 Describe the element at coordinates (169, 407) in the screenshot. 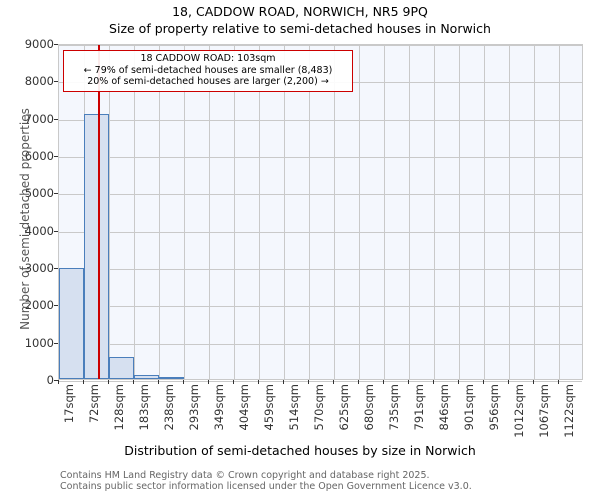

I see `x-axis-tick-label: 238sqm` at that location.